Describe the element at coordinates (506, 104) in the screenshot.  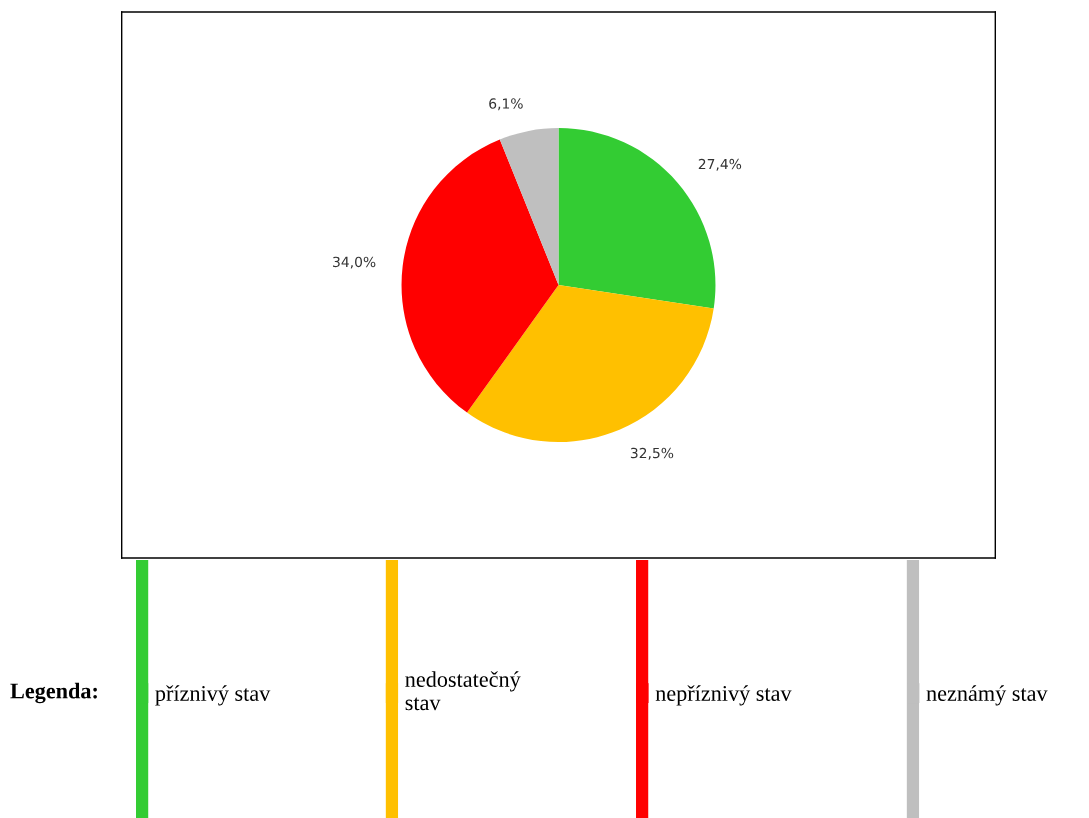
I see `data-label: 6,1%` at that location.